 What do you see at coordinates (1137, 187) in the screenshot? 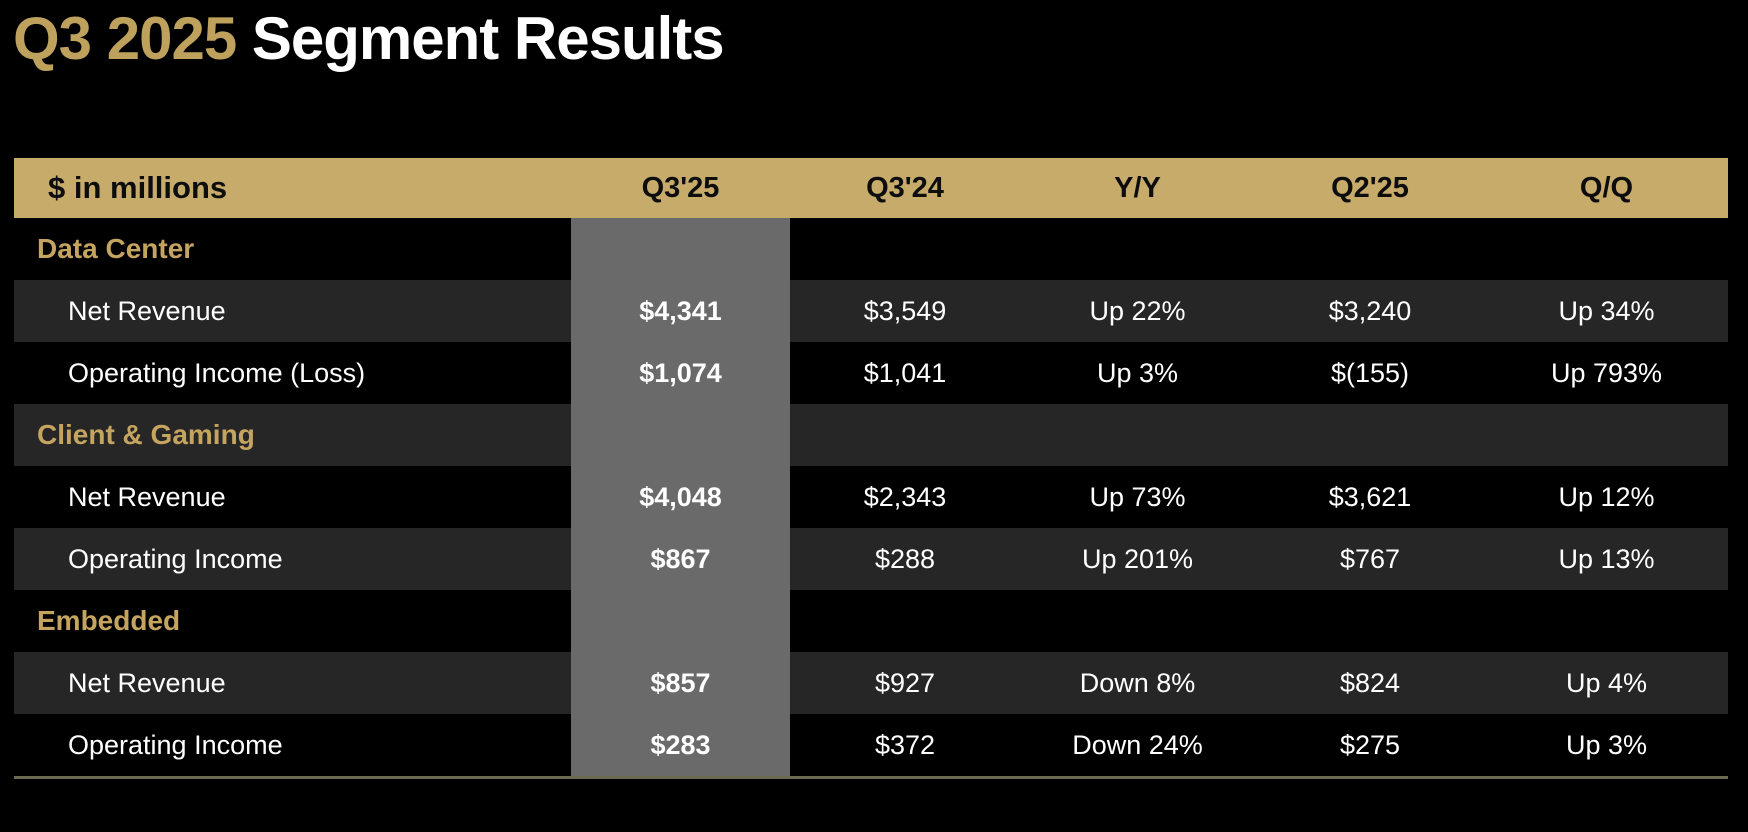
I see `col-header-yy: Y/Y` at bounding box center [1137, 187].